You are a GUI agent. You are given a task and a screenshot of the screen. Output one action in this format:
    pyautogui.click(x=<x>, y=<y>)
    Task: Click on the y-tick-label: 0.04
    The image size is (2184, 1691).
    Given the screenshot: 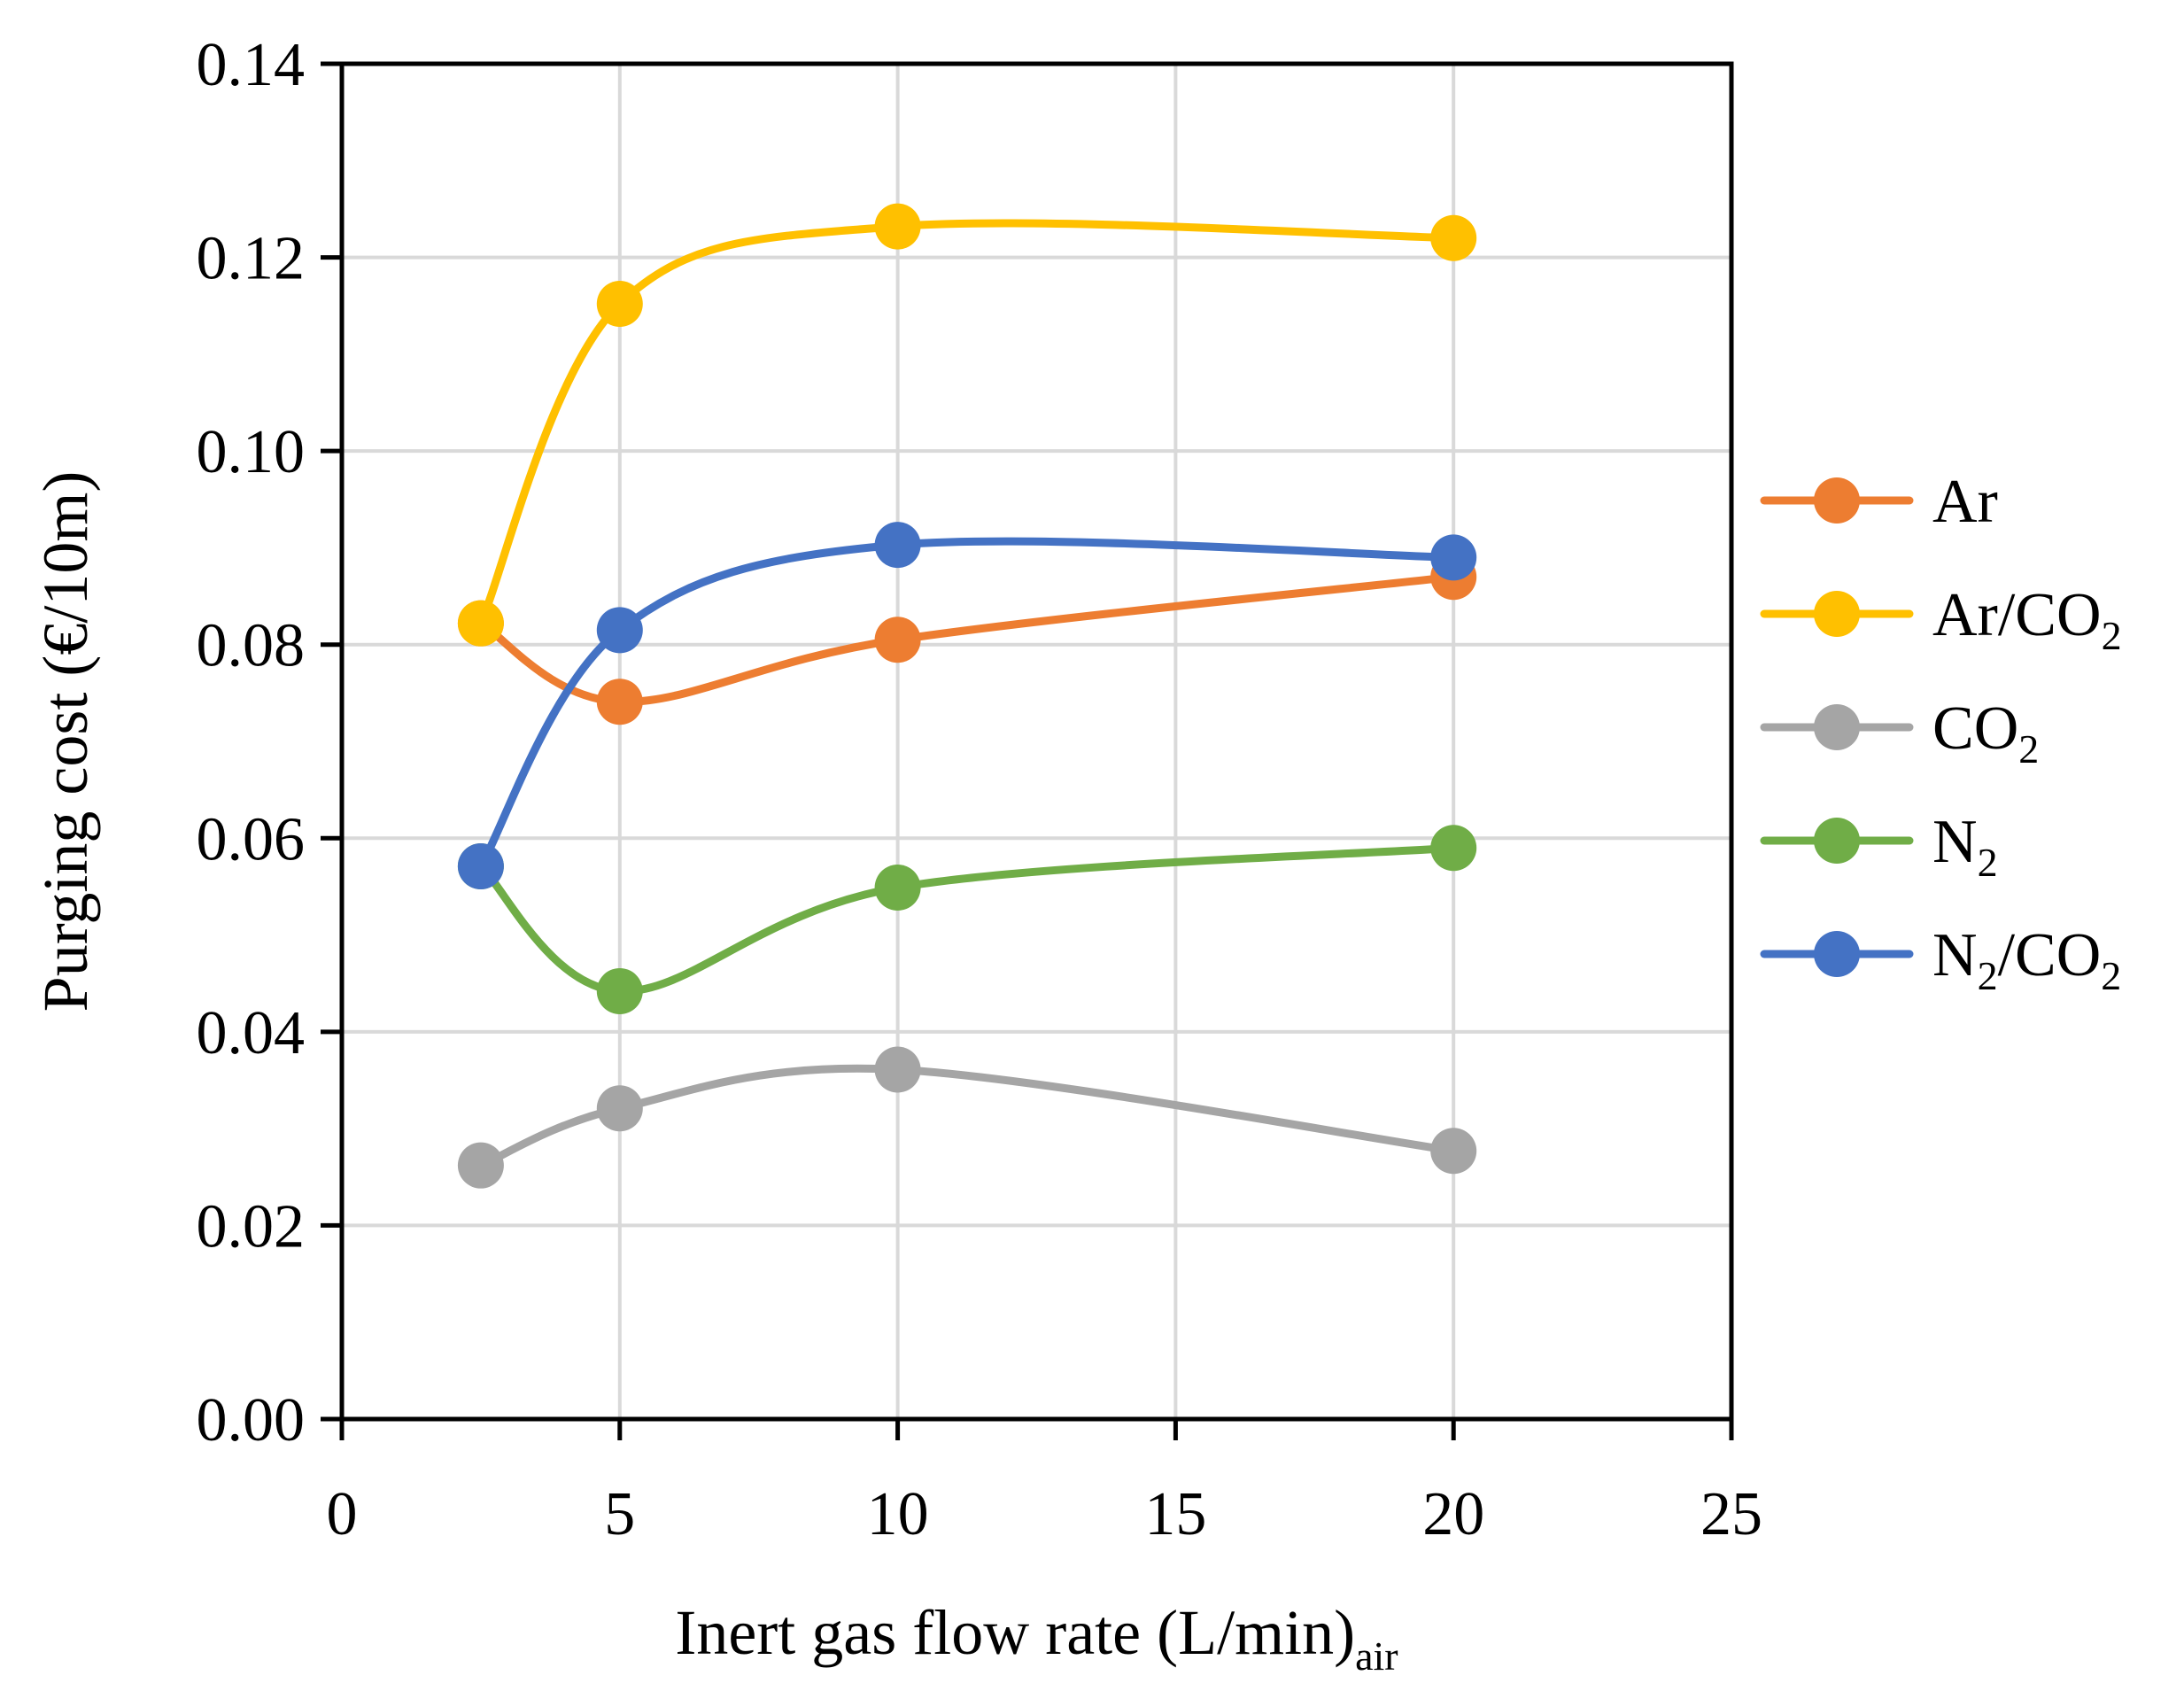 What is the action you would take?
    pyautogui.click(x=251, y=1033)
    